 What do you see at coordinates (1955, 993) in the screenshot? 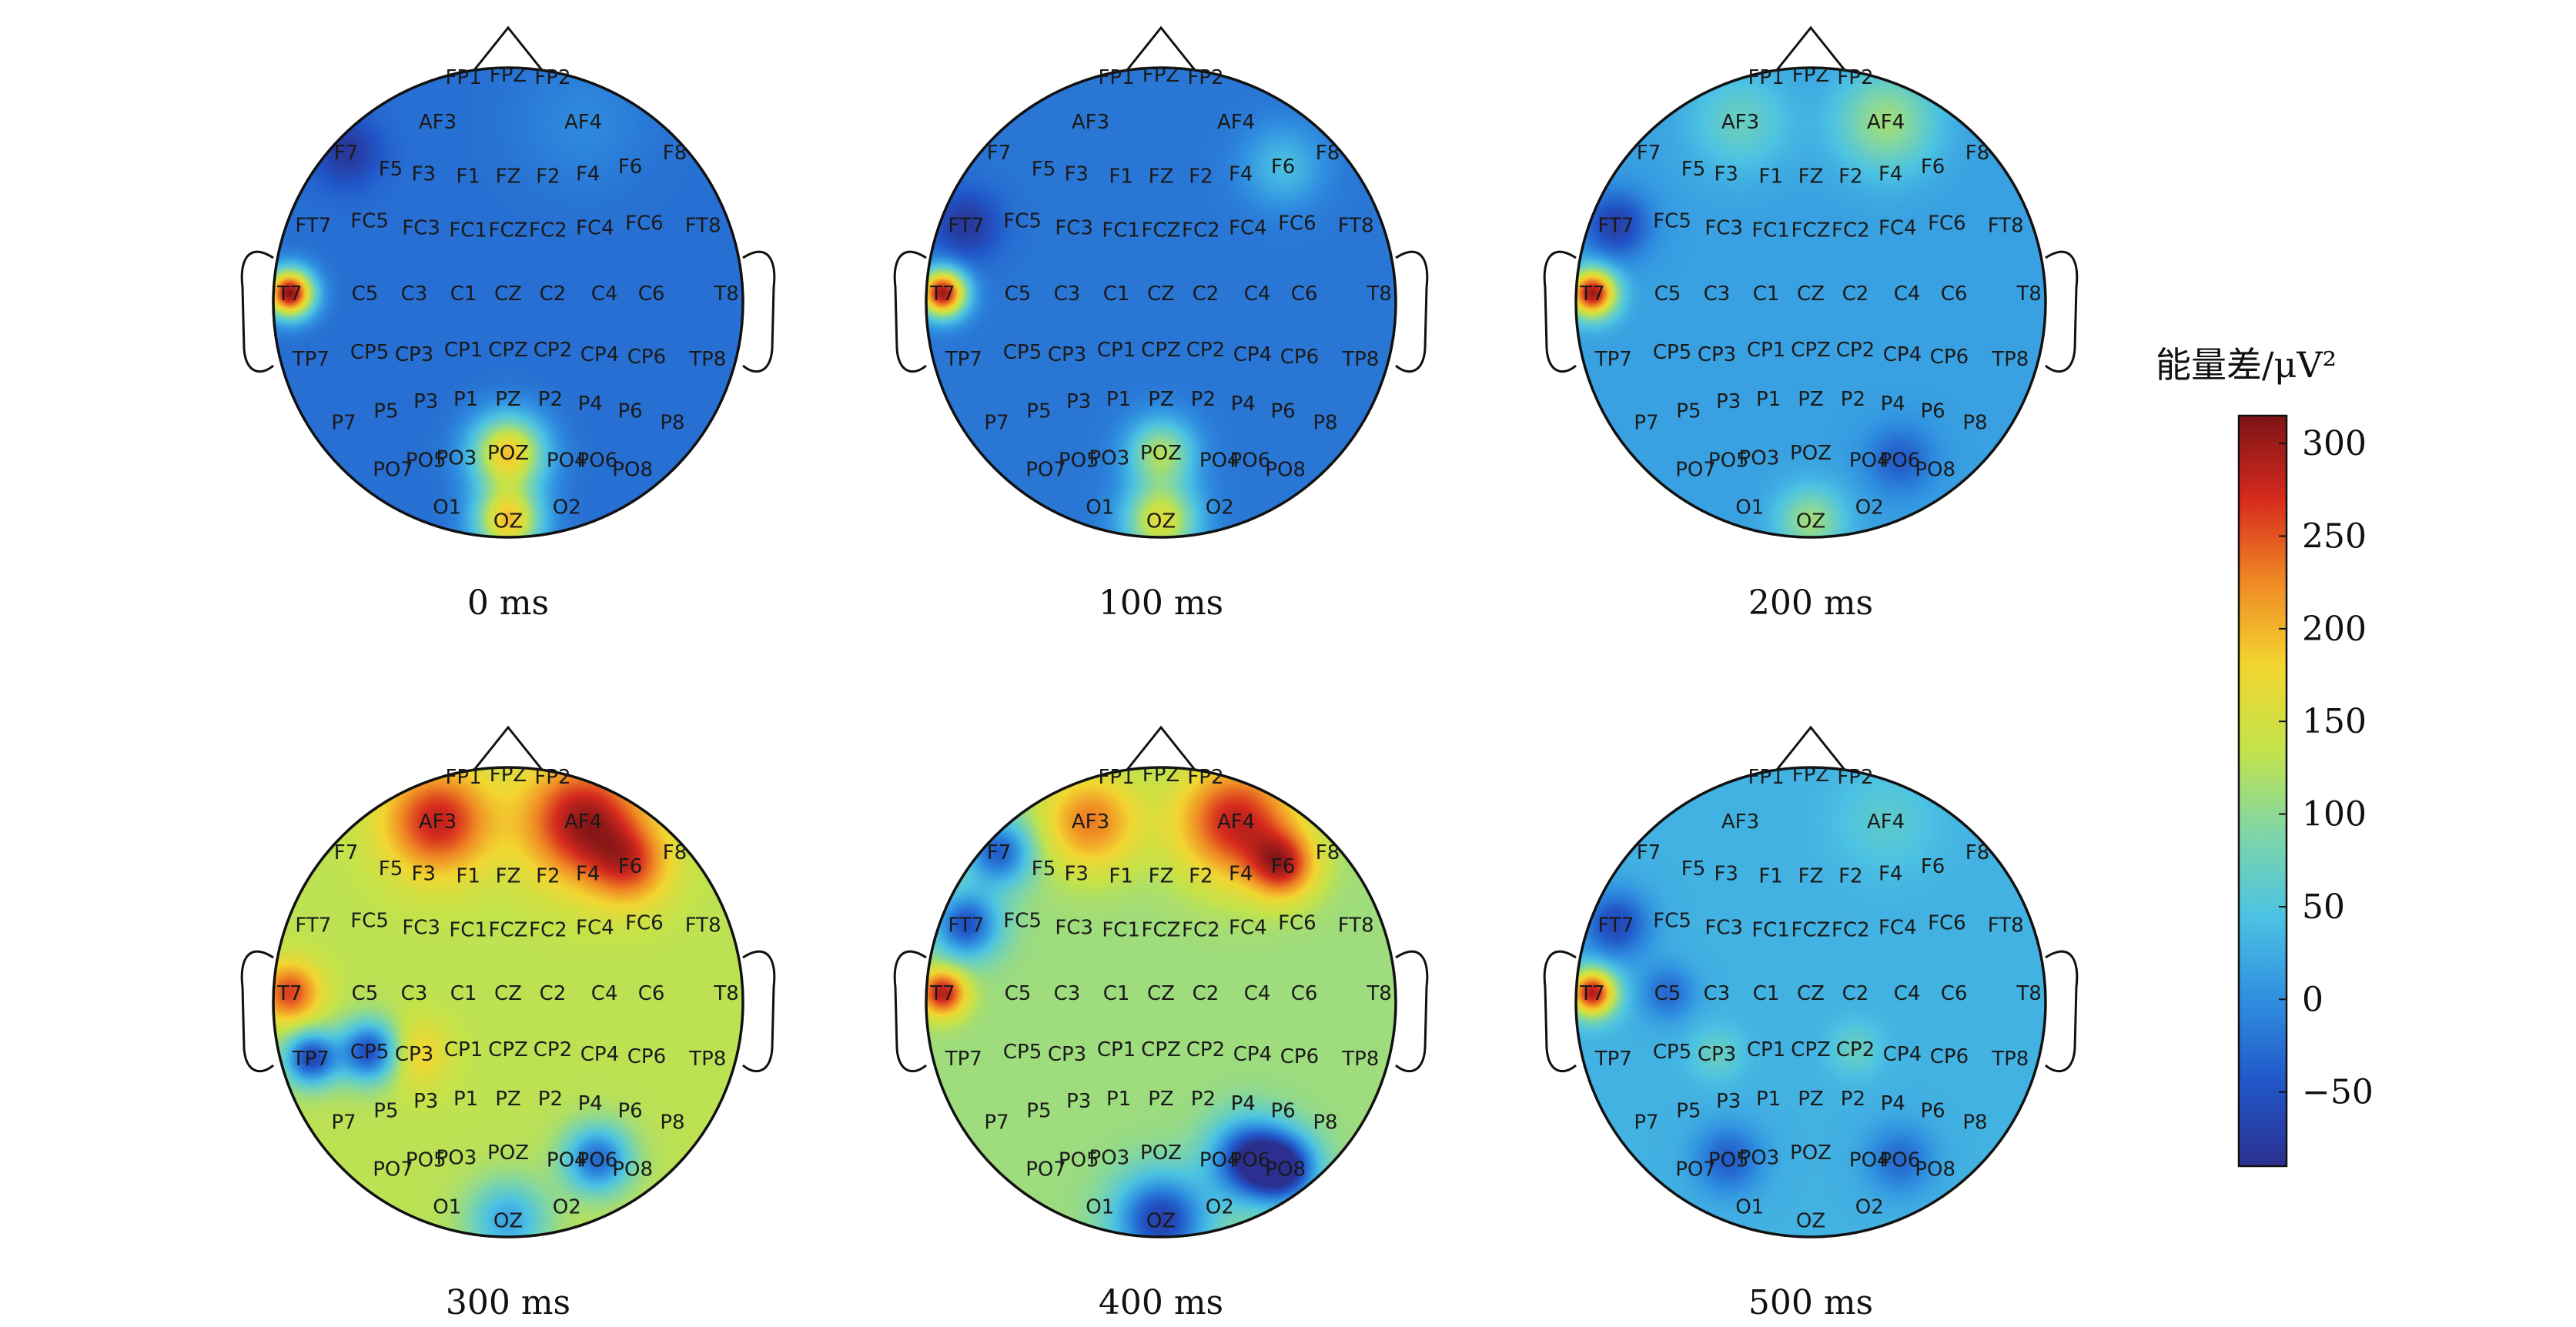
I see `electrode-label: C6` at bounding box center [1955, 993].